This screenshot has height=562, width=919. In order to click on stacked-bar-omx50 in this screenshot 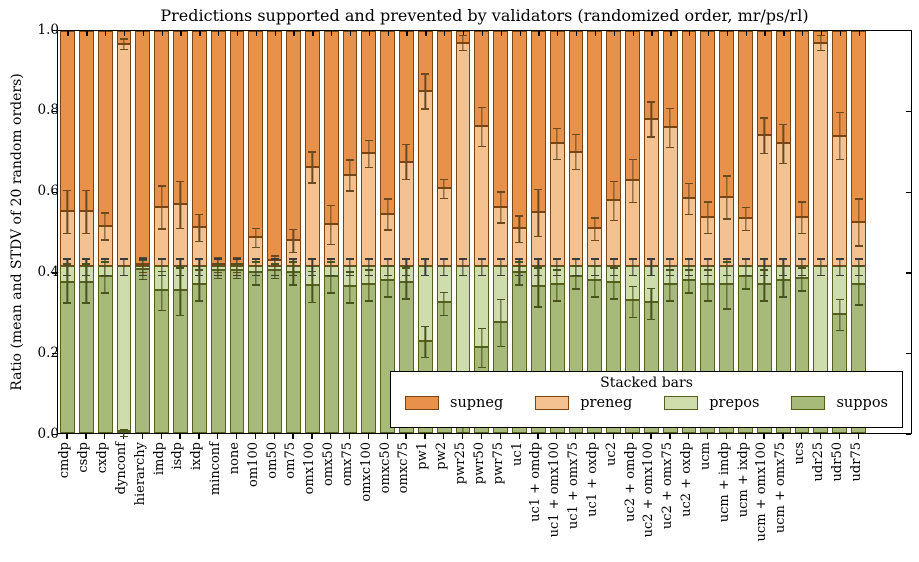, I will do `click(331, 232)`.